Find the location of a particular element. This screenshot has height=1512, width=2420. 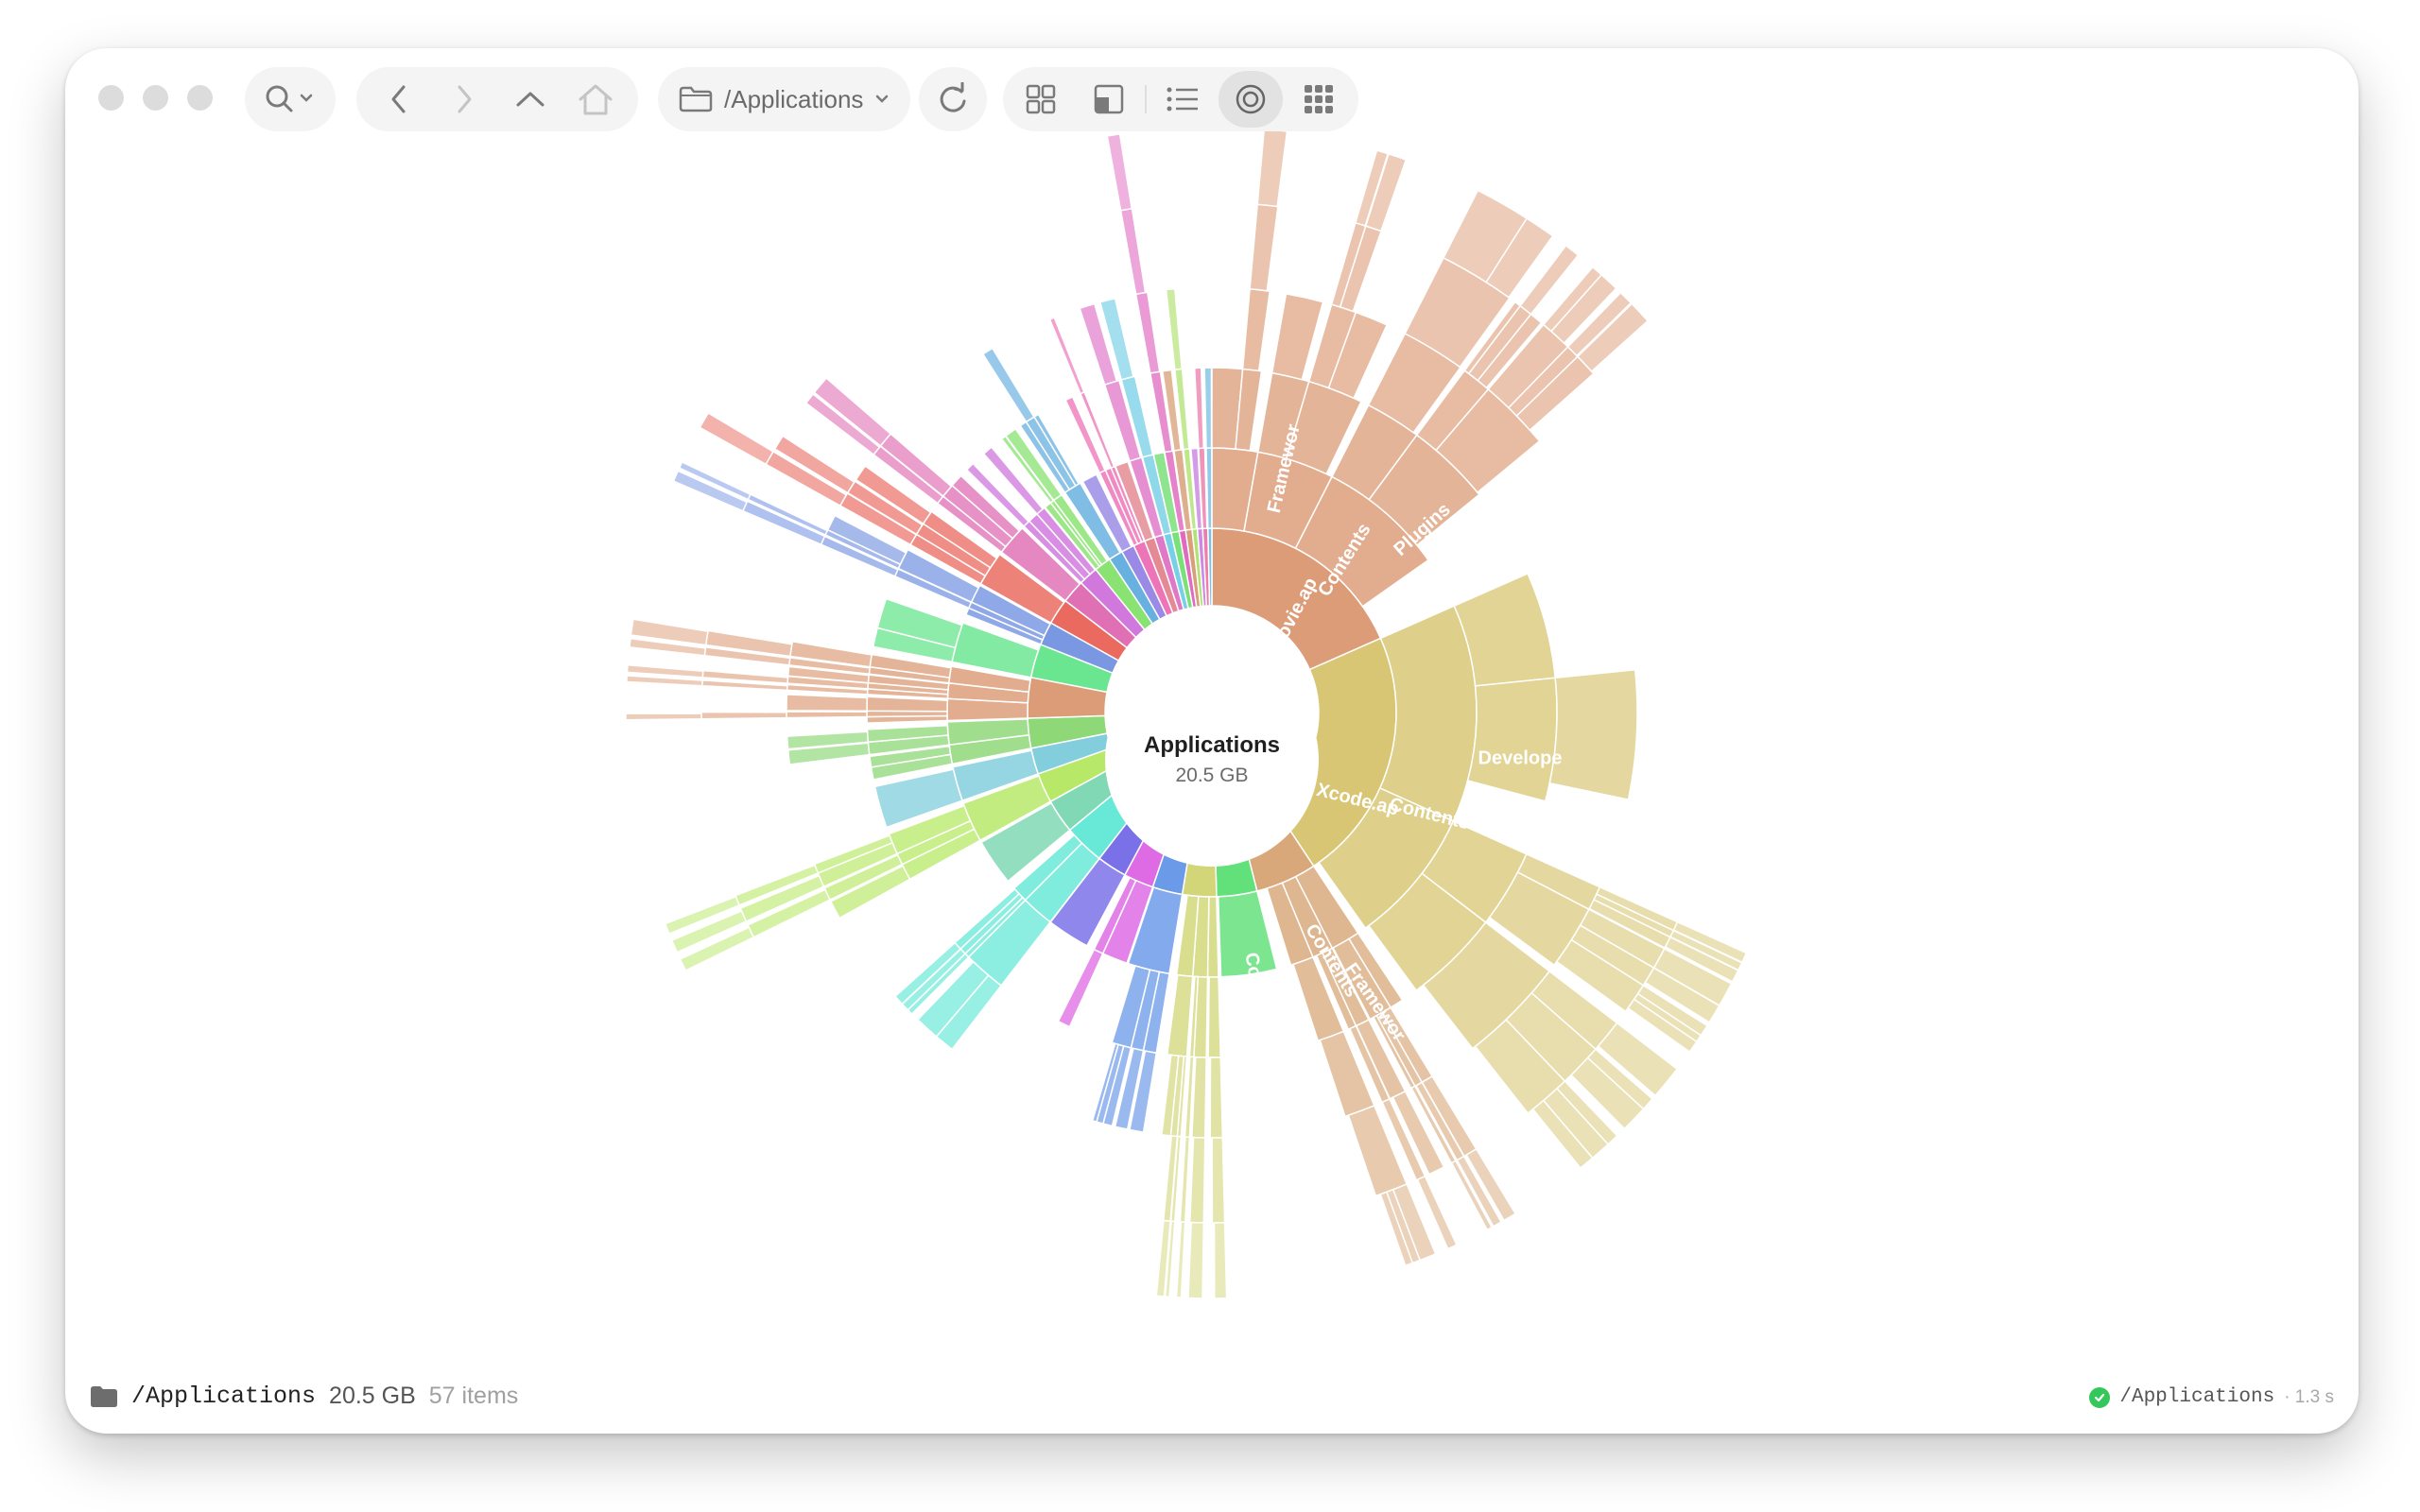

treemap-view-button is located at coordinates (1109, 99).